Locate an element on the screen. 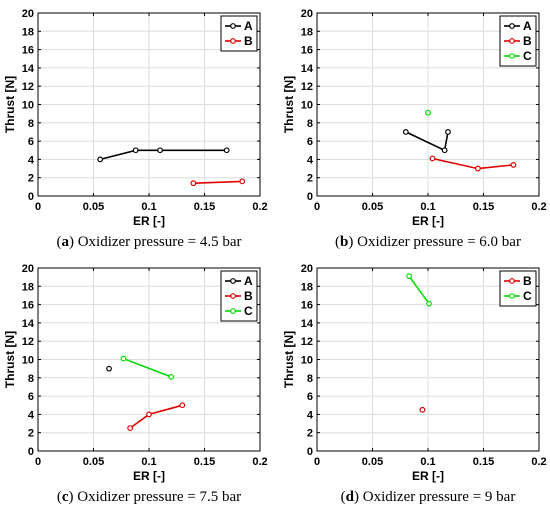  caption-text: Oxidizer pressure = 6.0 bar is located at coordinates (437, 242).